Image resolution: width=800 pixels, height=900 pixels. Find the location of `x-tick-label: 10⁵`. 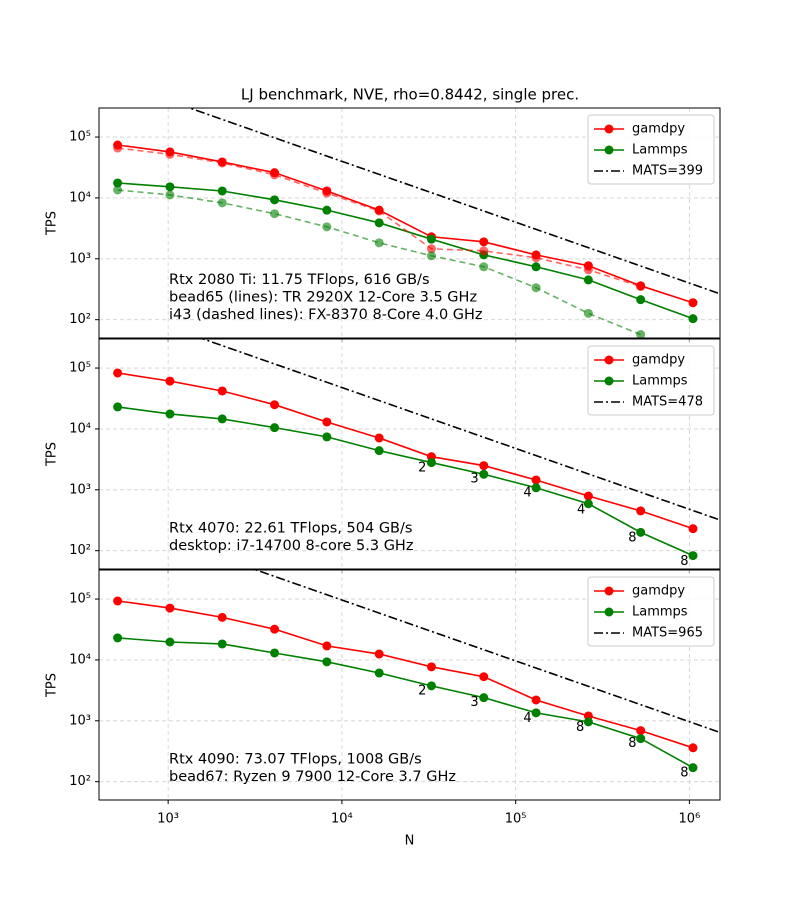

x-tick-label: 10⁵ is located at coordinates (516, 819).